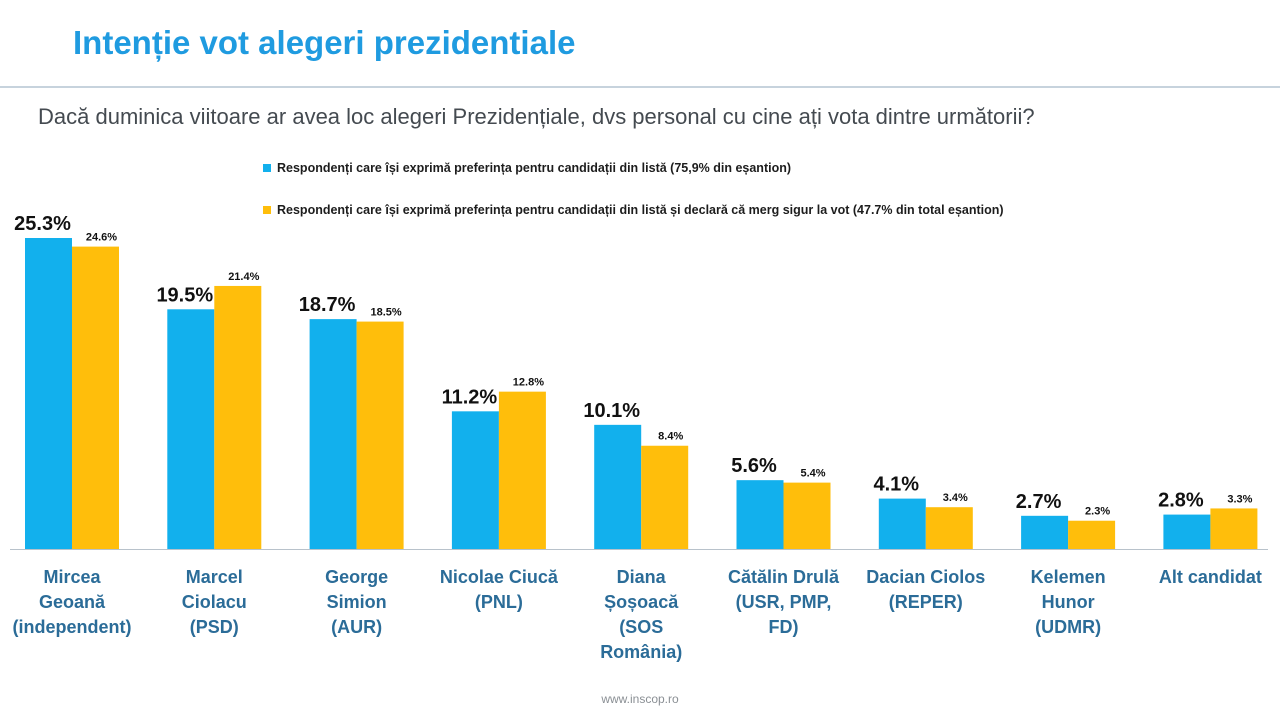 The image size is (1280, 720). Describe the element at coordinates (1210, 577) in the screenshot. I see `category-label-9-line-1: Alt candidat` at that location.